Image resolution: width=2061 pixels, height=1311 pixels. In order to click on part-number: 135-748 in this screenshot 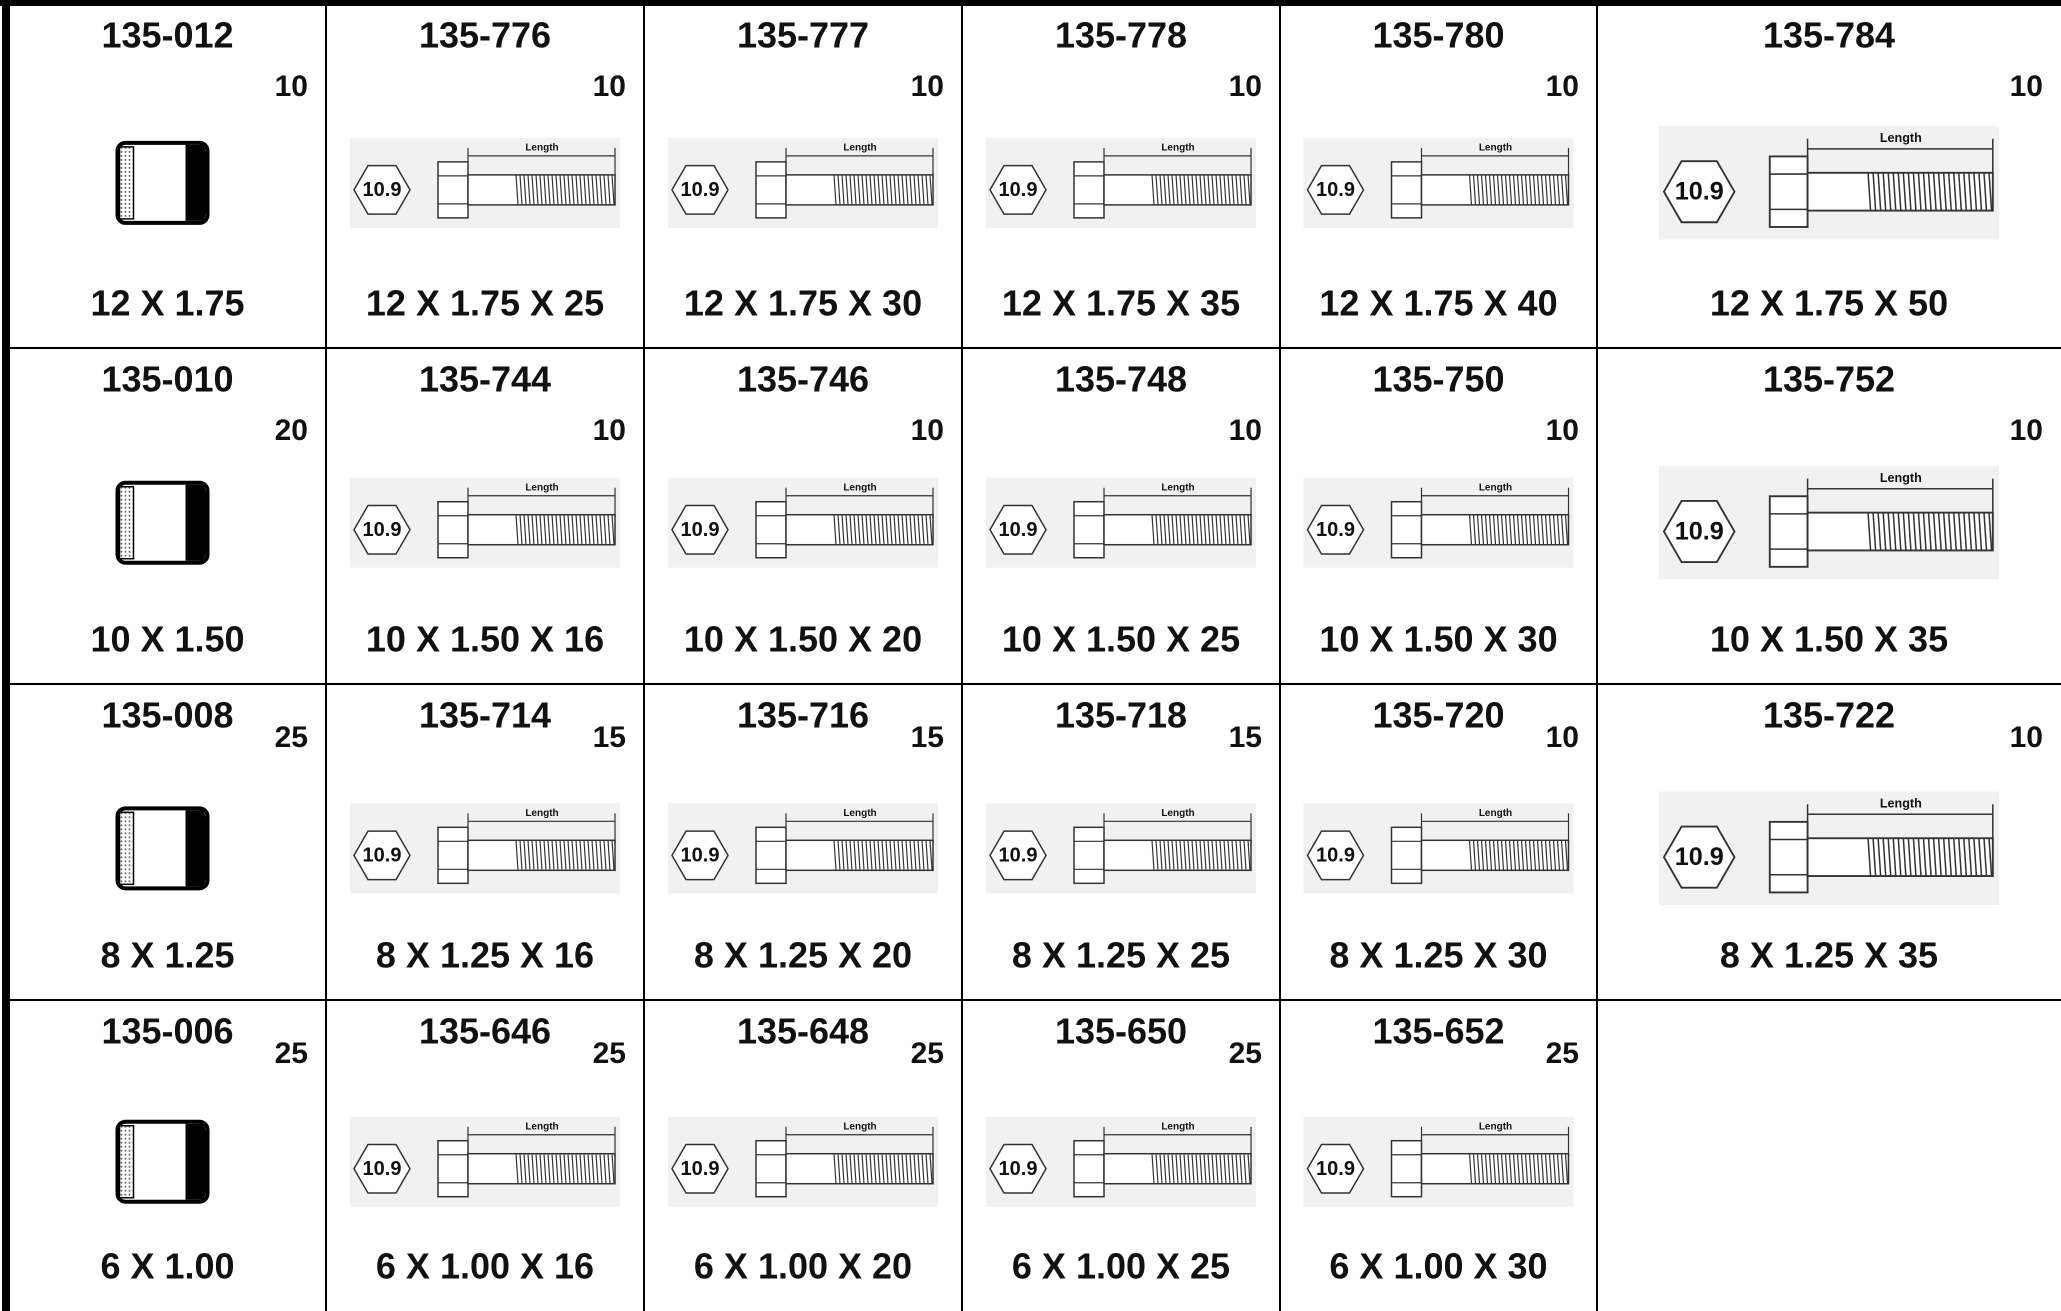, I will do `click(1121, 379)`.